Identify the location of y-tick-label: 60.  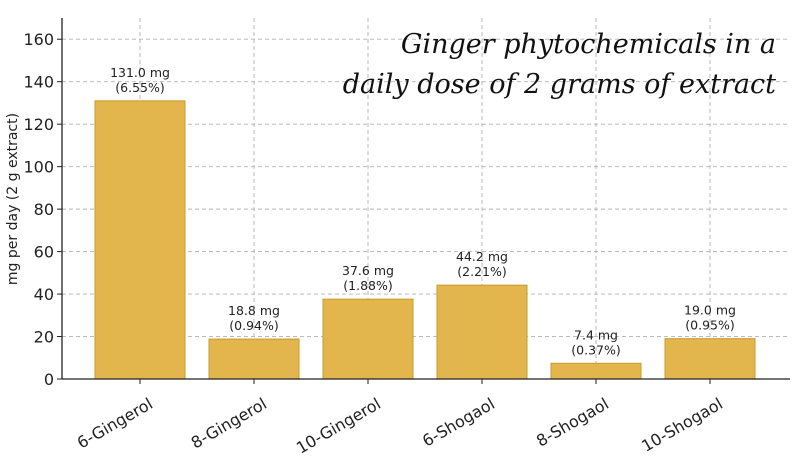
(44, 252).